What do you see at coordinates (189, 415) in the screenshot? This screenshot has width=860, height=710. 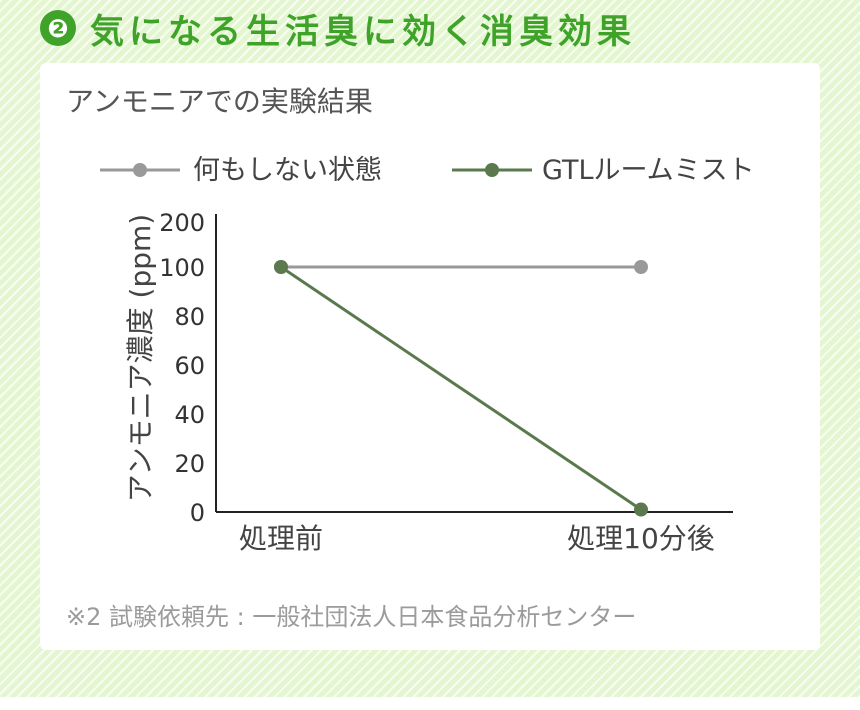 I see `y-tick-label: 40` at bounding box center [189, 415].